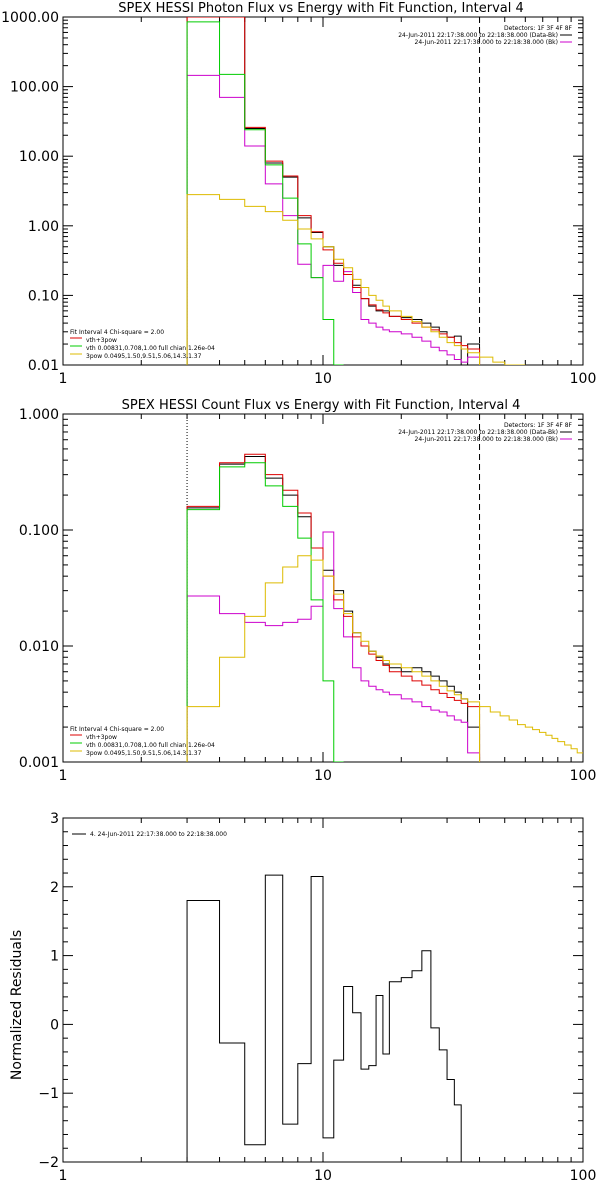 This screenshot has width=600, height=1200. I want to click on residuals-y-axis-label: Normalized Residuals, so click(17, 1005).